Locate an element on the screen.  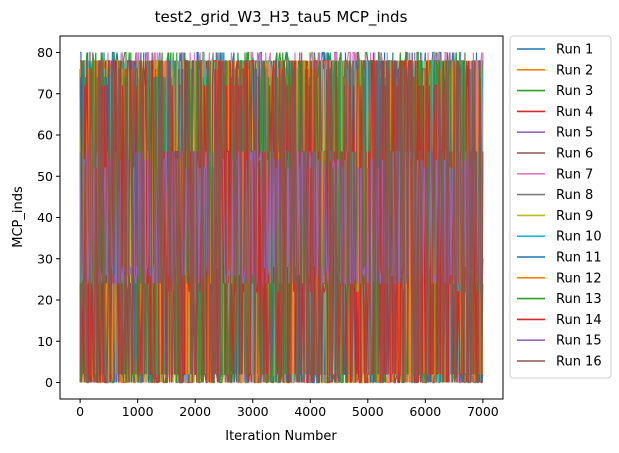
x-tick-label: 3000 is located at coordinates (253, 411).